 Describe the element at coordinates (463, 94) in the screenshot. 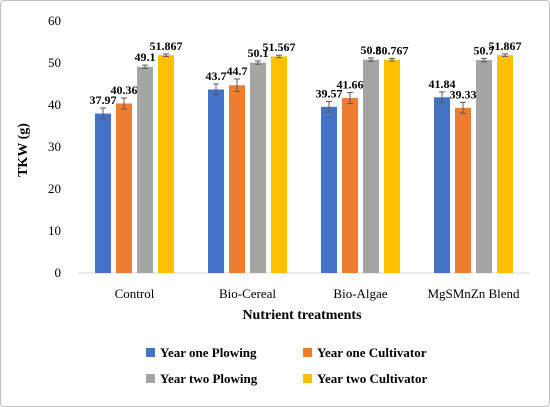

I see `data-label: 39.33` at that location.